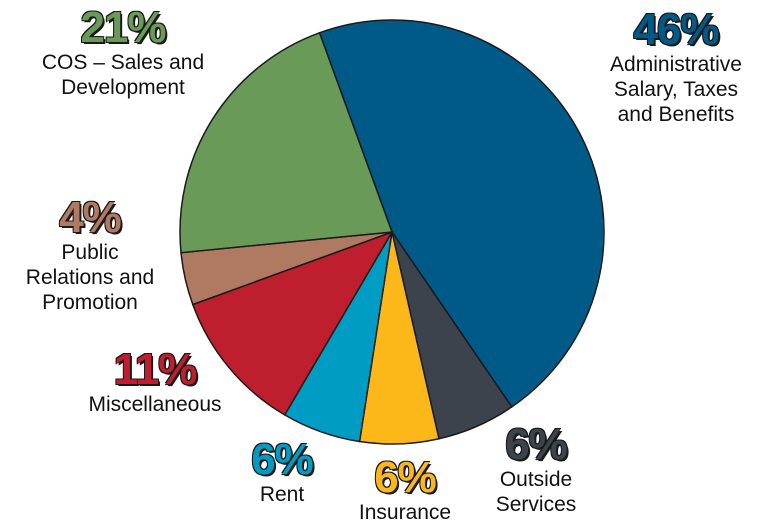  Describe the element at coordinates (536, 492) in the screenshot. I see `category-label: Outside Services` at that location.